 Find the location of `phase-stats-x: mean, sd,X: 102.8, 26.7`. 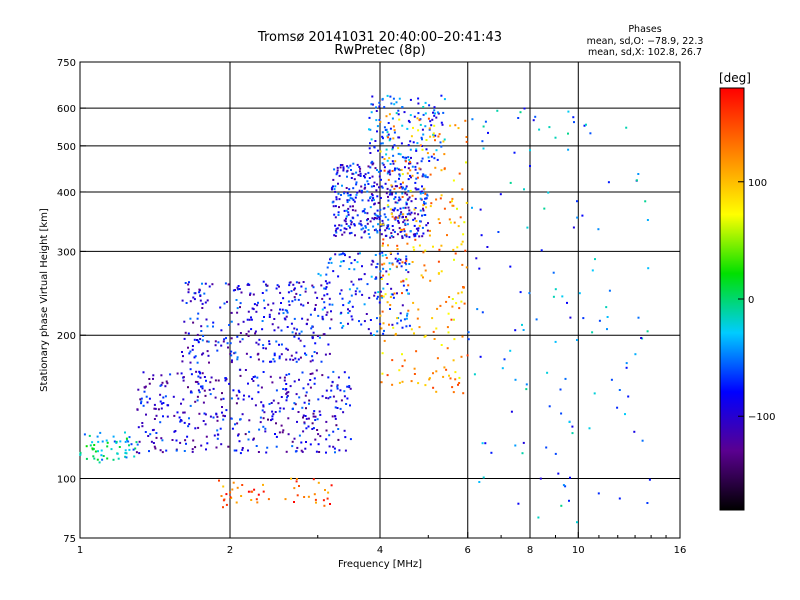

phase-stats-x: mean, sd,X: 102.8, 26.7 is located at coordinates (645, 52).